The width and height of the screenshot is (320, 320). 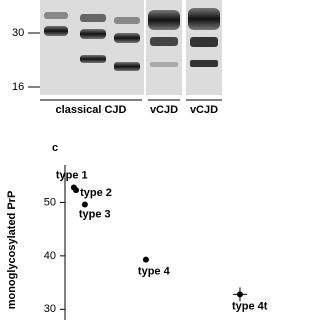 What do you see at coordinates (18, 33) in the screenshot?
I see `marker-label: 30` at bounding box center [18, 33].